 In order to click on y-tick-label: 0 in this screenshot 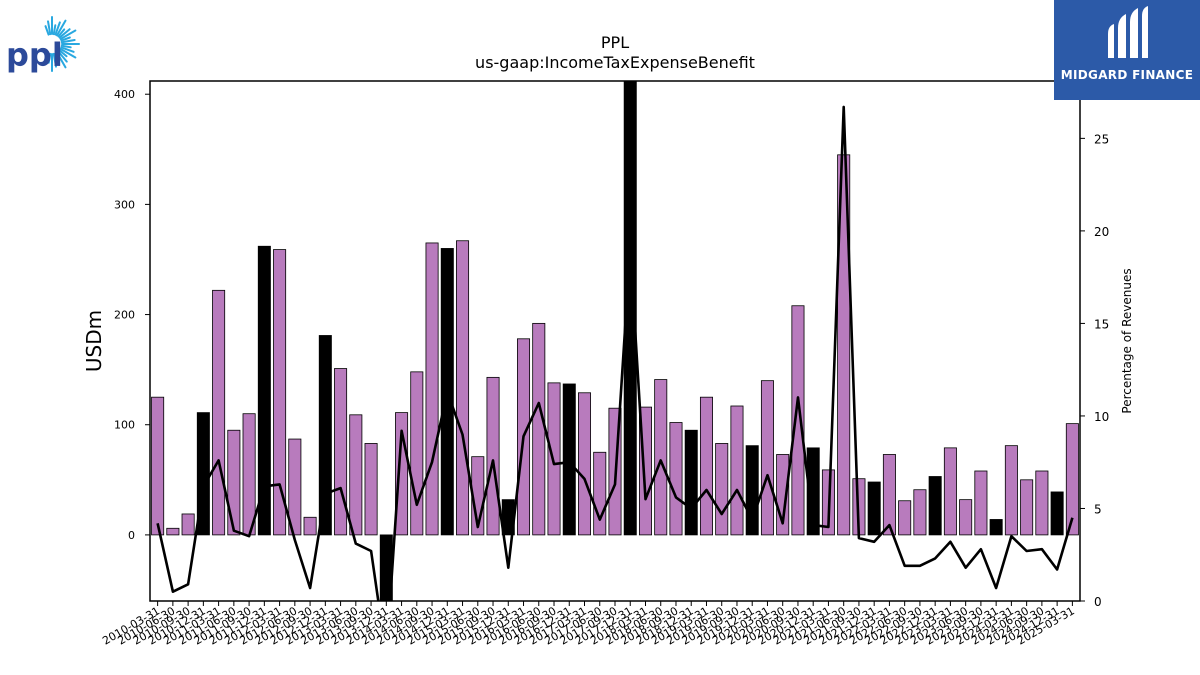, I will do `click(131, 535)`.